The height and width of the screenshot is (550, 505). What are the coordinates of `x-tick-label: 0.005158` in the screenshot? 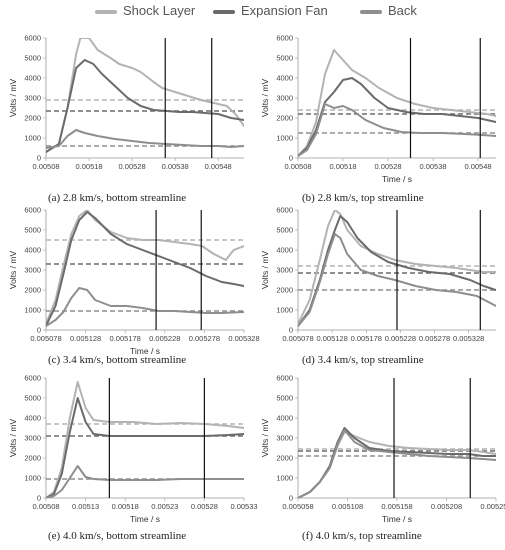 It's located at (396, 506).